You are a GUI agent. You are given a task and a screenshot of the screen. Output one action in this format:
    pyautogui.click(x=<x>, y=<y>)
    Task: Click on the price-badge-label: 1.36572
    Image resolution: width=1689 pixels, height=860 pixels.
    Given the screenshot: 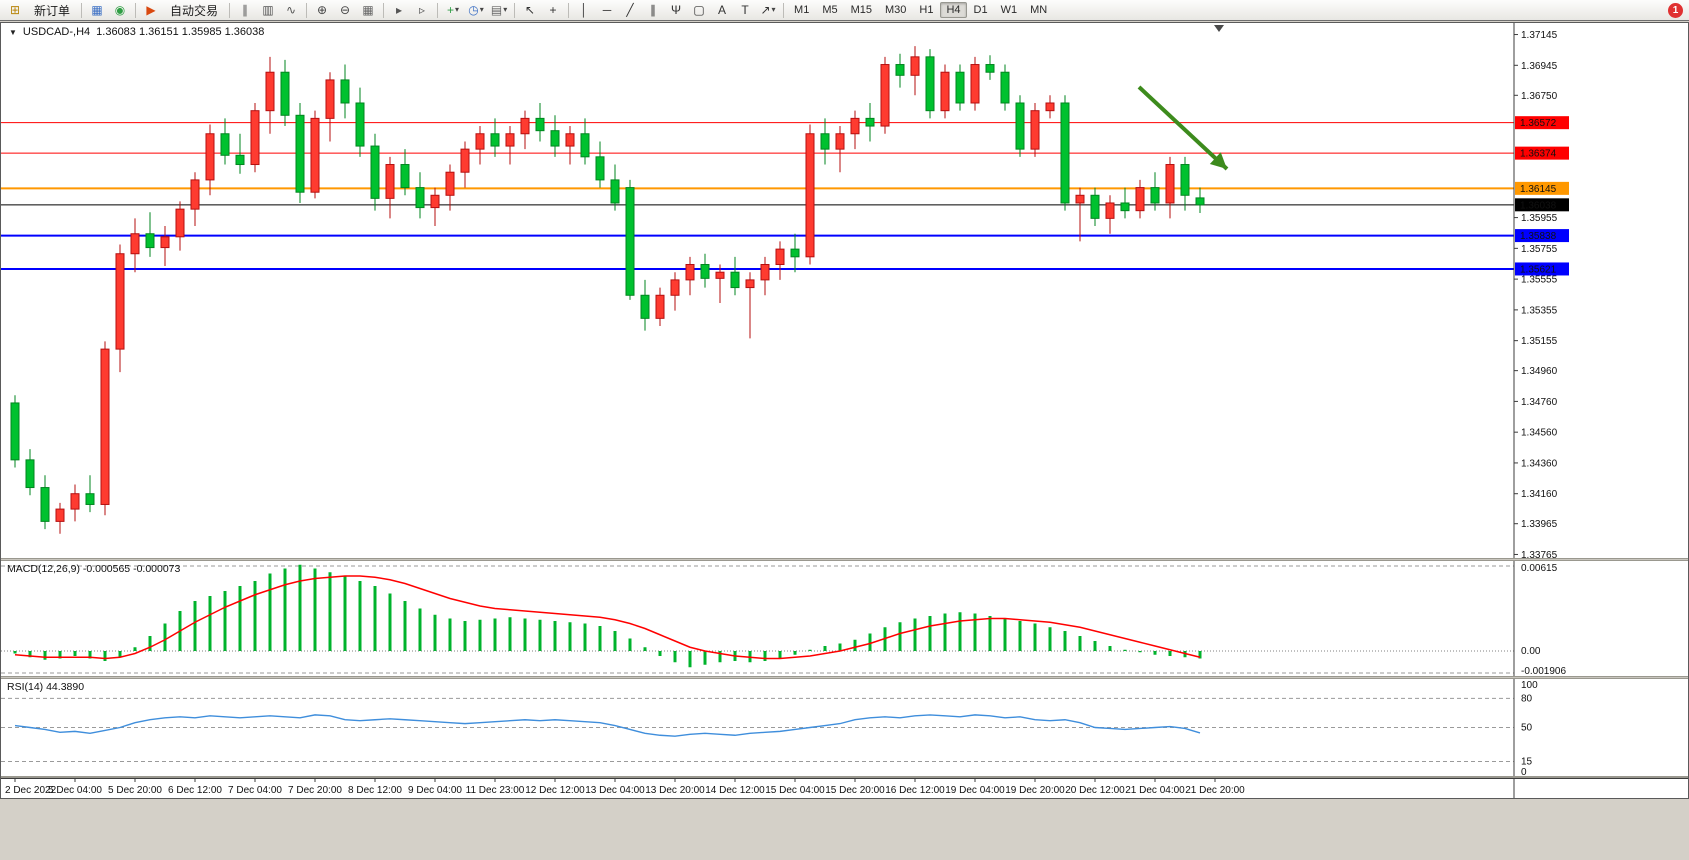 What is the action you would take?
    pyautogui.click(x=1538, y=123)
    